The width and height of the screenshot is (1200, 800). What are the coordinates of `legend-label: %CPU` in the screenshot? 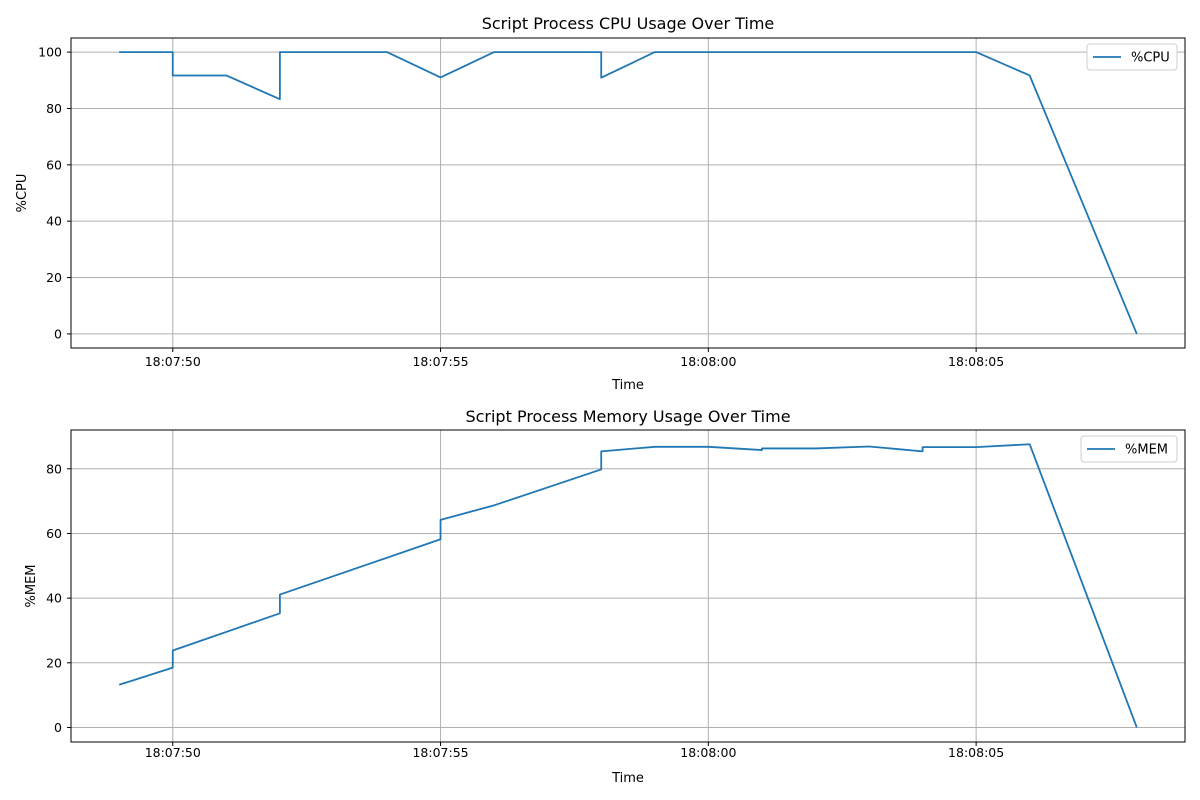 It's located at (1150, 58).